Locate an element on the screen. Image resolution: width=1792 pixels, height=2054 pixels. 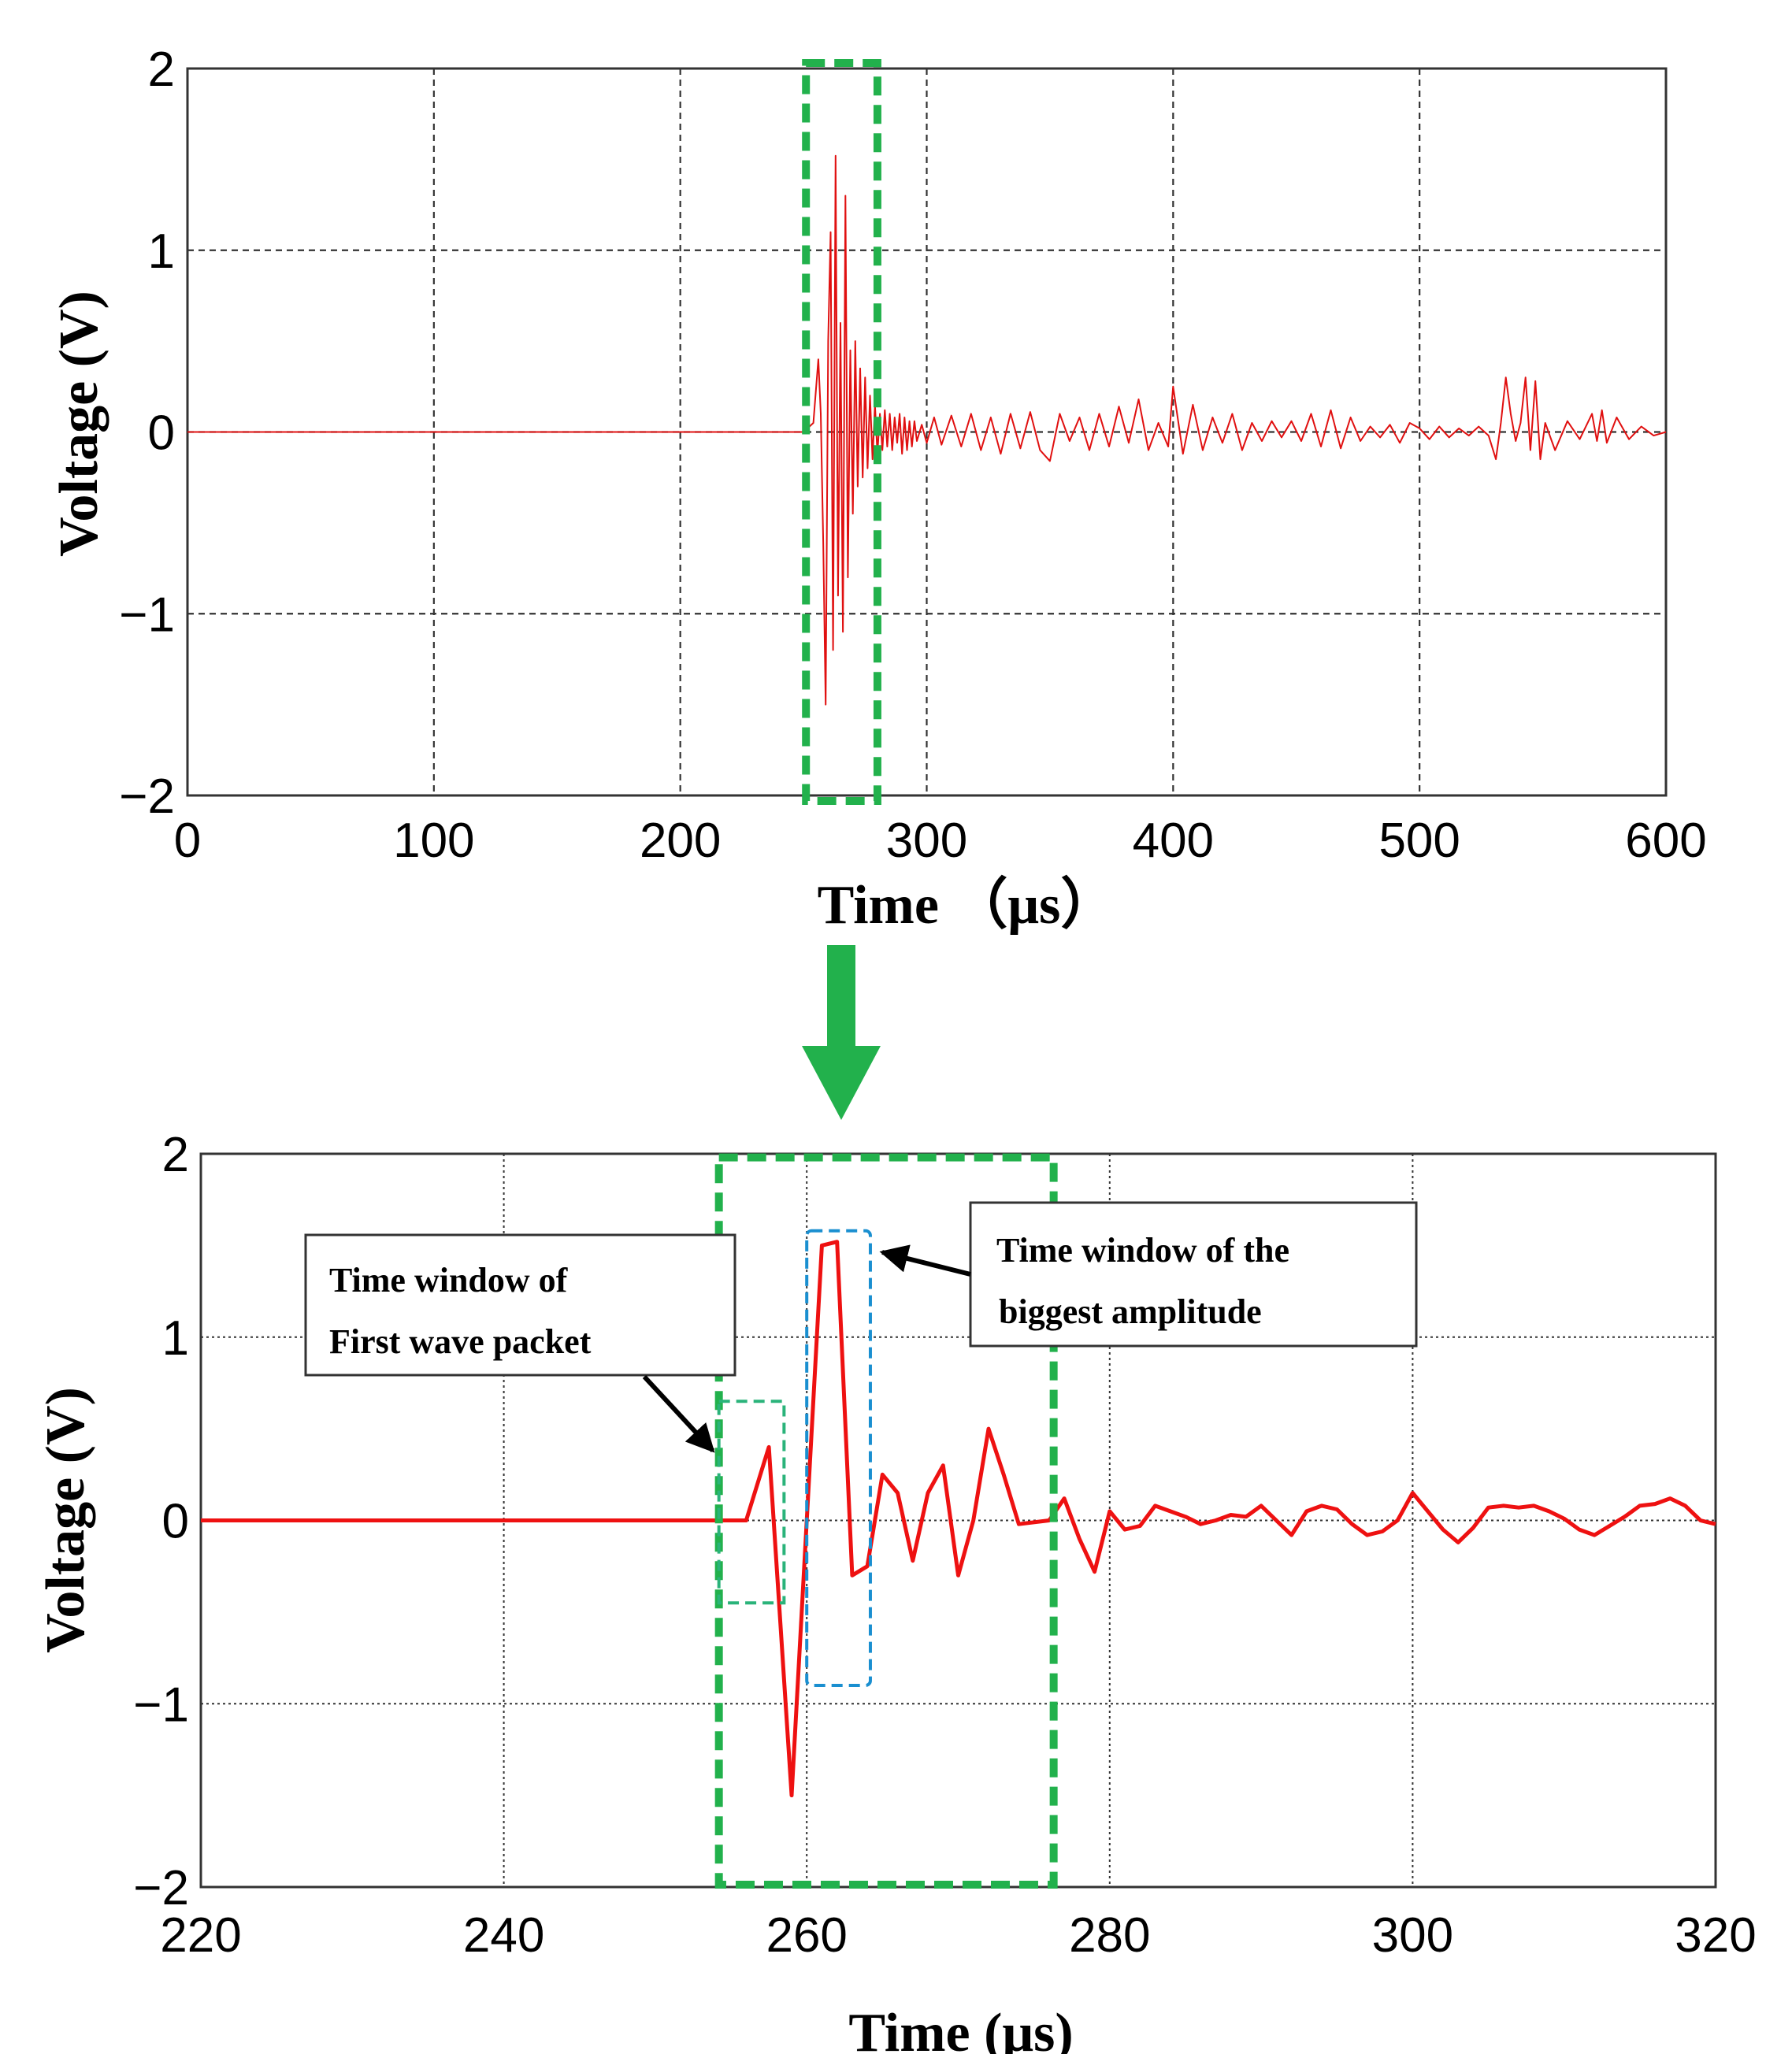
x-tick-label: 220 is located at coordinates (200, 1935).